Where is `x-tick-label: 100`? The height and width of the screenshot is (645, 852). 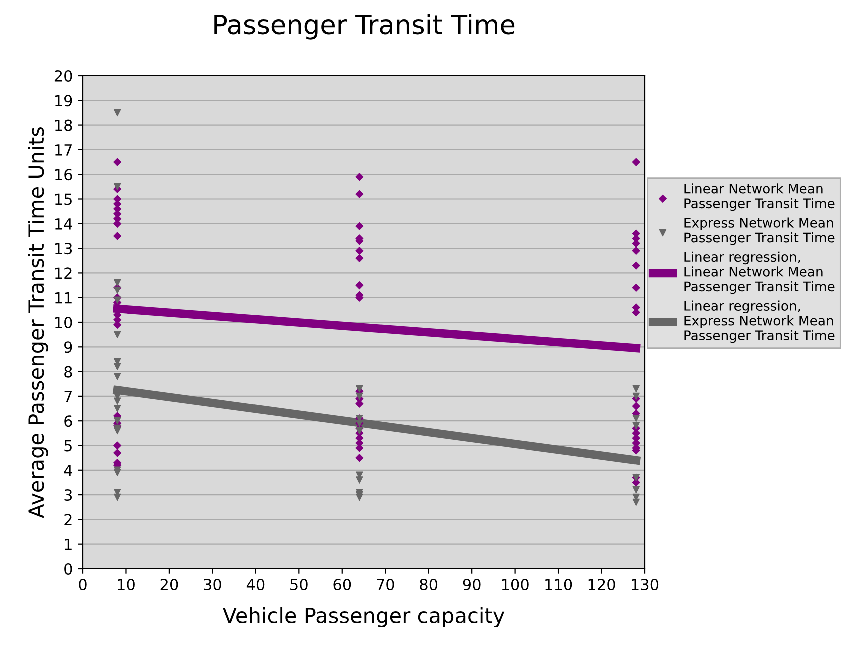
x-tick-label: 100 is located at coordinates (515, 584).